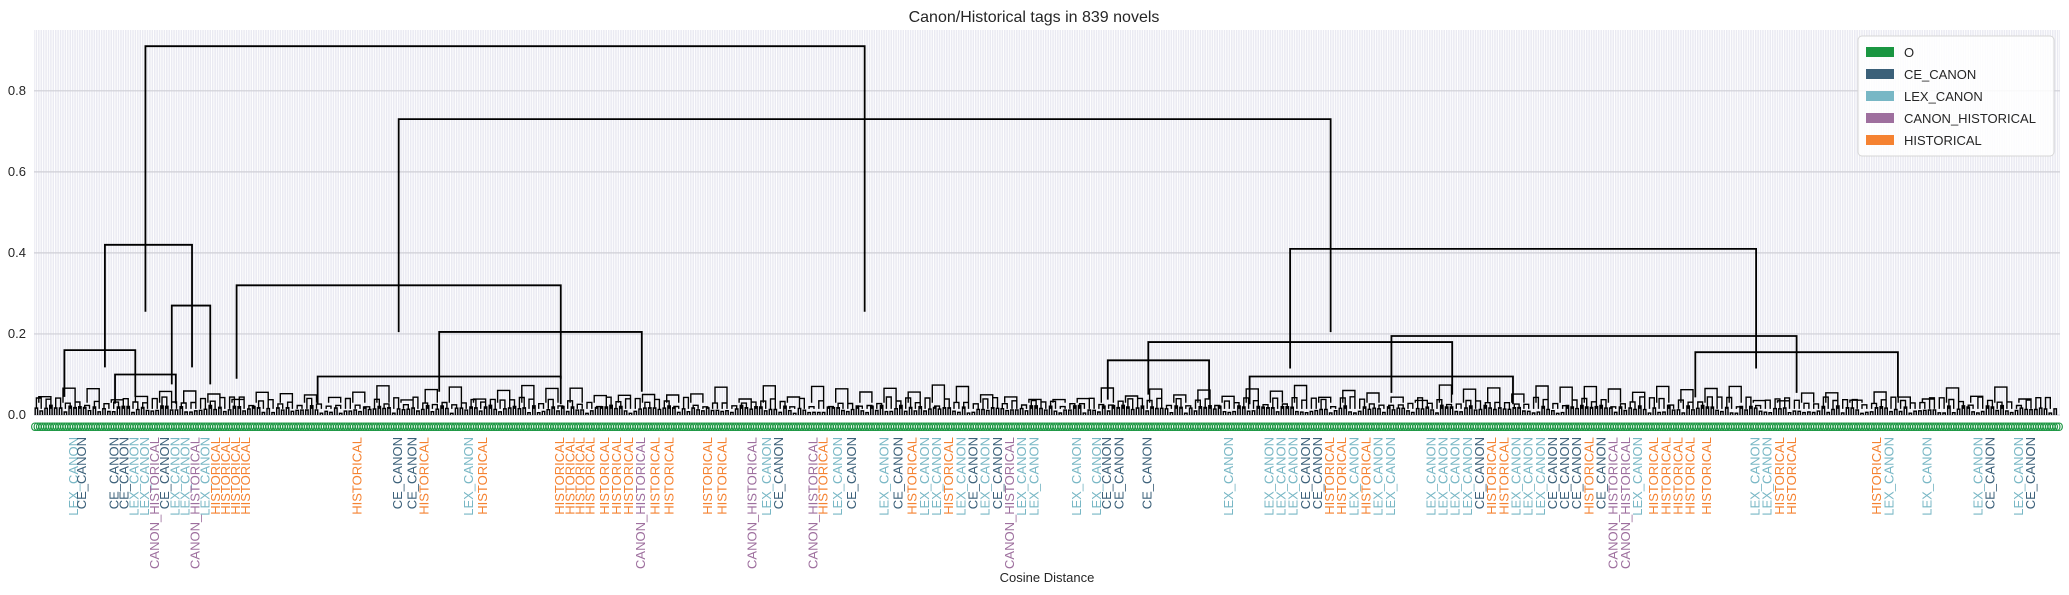 This screenshot has height=595, width=2069. What do you see at coordinates (1601, 473) in the screenshot?
I see `leaf-label: CE_CANON` at bounding box center [1601, 473].